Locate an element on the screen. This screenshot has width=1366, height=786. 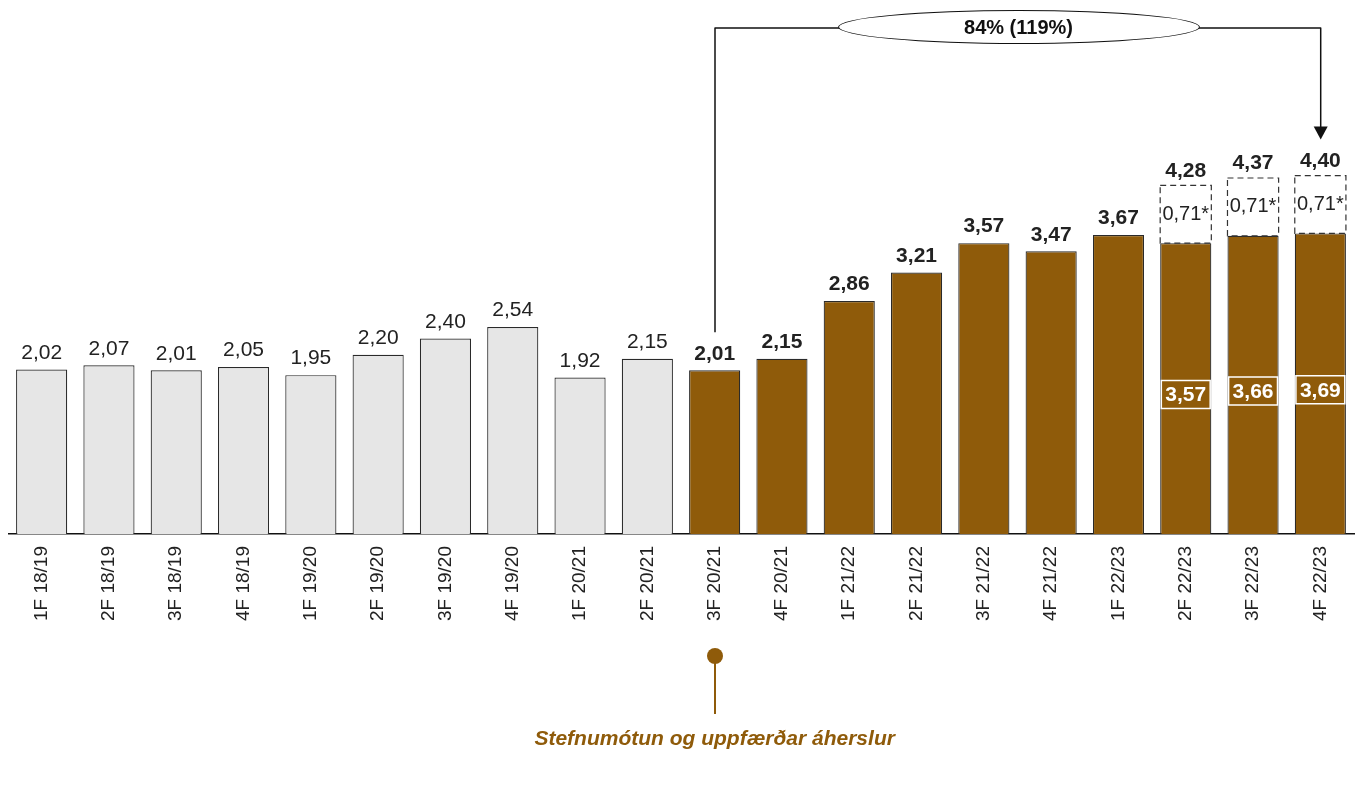
x-tick-label: 3F 22/23 is located at coordinates (1252, 583).